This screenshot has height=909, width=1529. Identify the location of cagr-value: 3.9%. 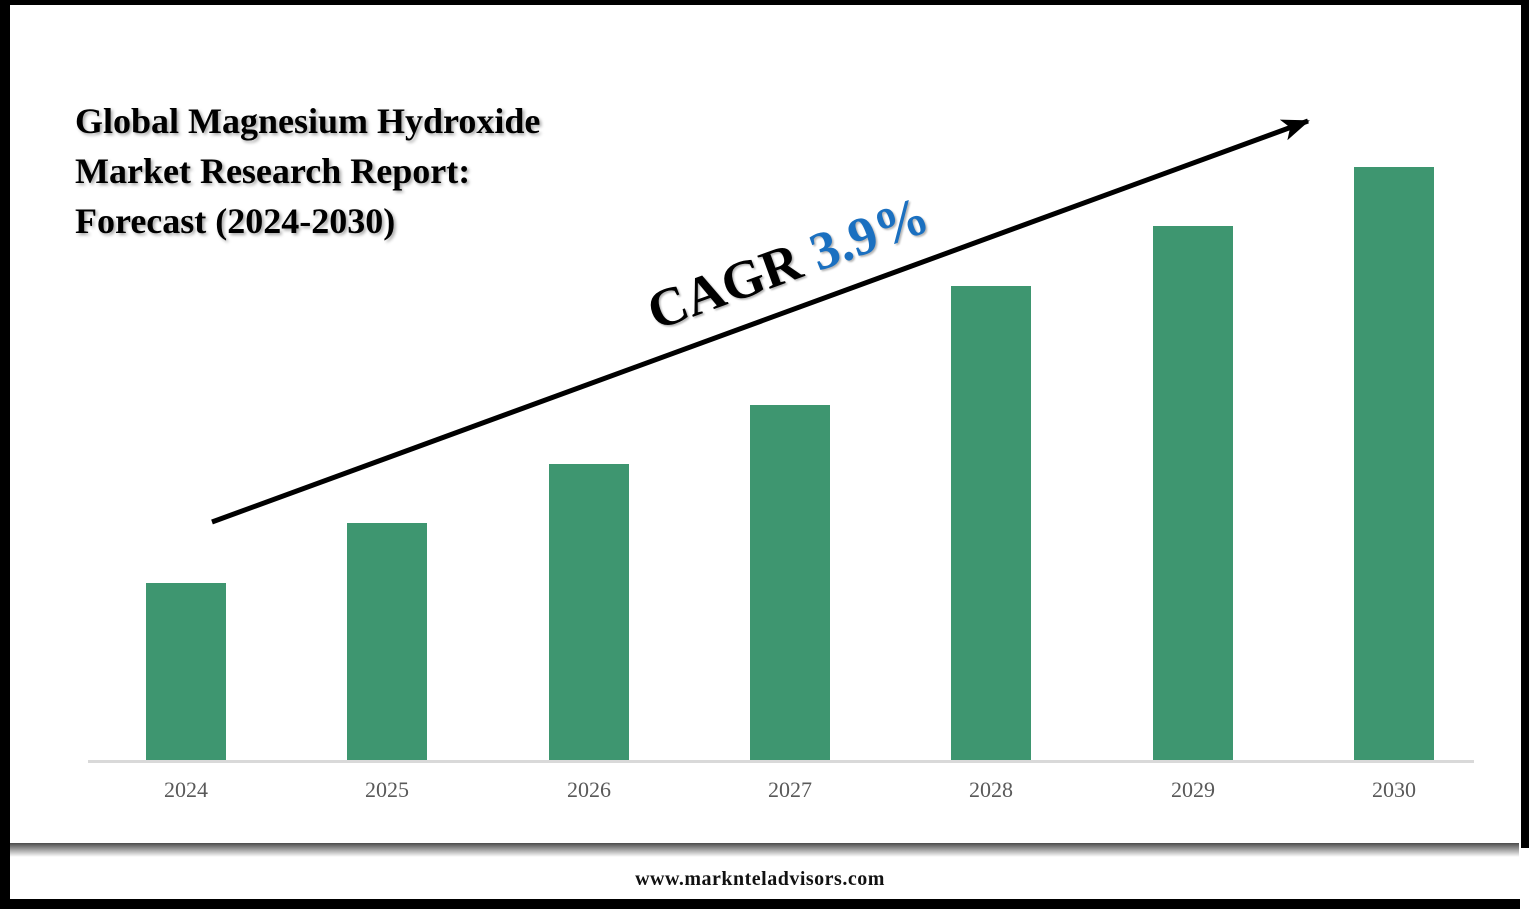
(869, 233).